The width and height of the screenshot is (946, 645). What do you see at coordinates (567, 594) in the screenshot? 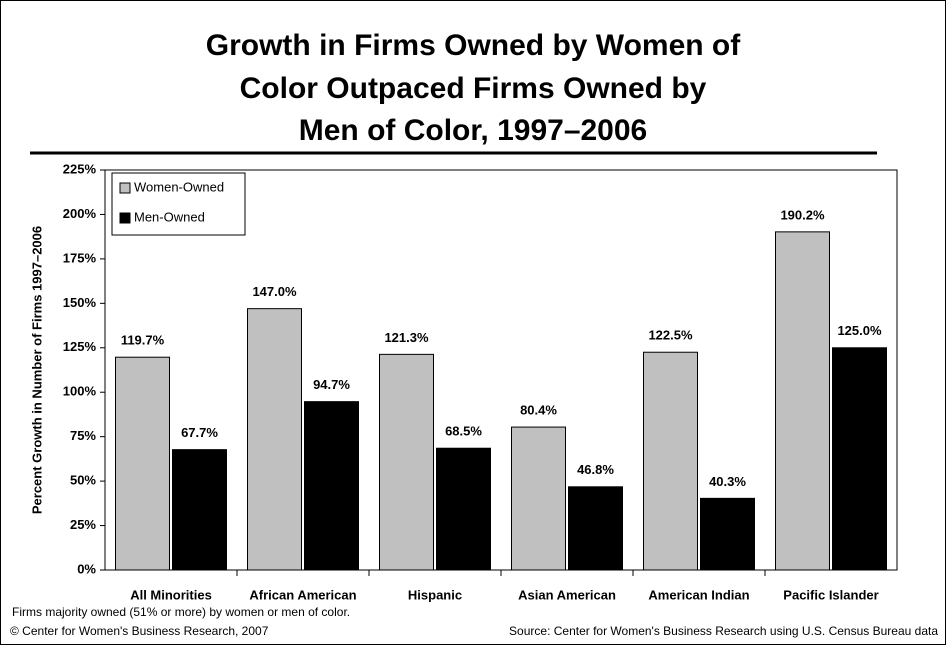
I see `x-tick-label: Asian American` at bounding box center [567, 594].